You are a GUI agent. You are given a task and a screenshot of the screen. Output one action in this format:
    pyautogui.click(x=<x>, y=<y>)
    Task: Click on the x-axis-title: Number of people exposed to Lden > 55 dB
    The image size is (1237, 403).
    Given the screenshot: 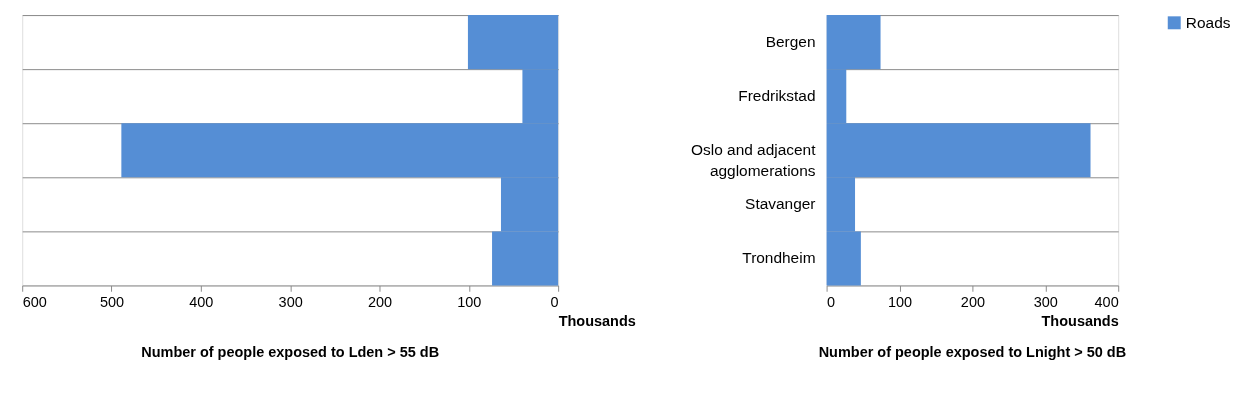 What is the action you would take?
    pyautogui.click(x=290, y=351)
    